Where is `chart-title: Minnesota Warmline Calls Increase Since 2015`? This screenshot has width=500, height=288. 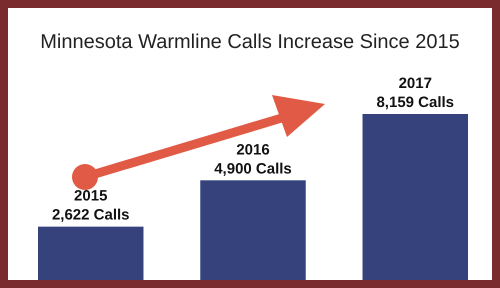
chart-title: Minnesota Warmline Calls Increase Since 2015 is located at coordinates (250, 42).